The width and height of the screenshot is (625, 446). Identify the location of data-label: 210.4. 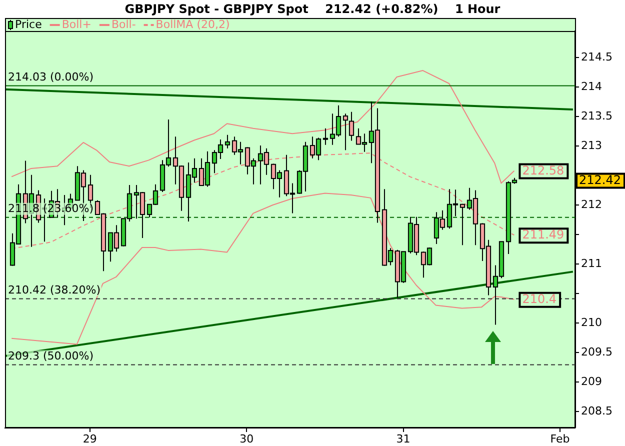
(539, 299).